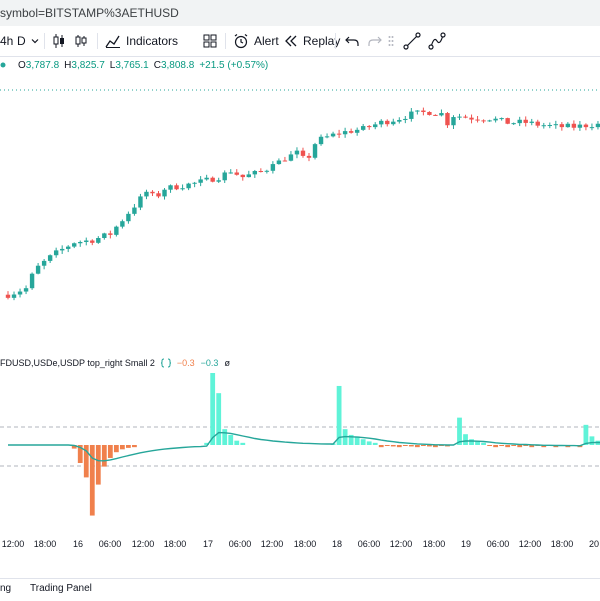 This screenshot has height=601, width=600. Describe the element at coordinates (21, 41) in the screenshot. I see `interval-day-button: D` at that location.